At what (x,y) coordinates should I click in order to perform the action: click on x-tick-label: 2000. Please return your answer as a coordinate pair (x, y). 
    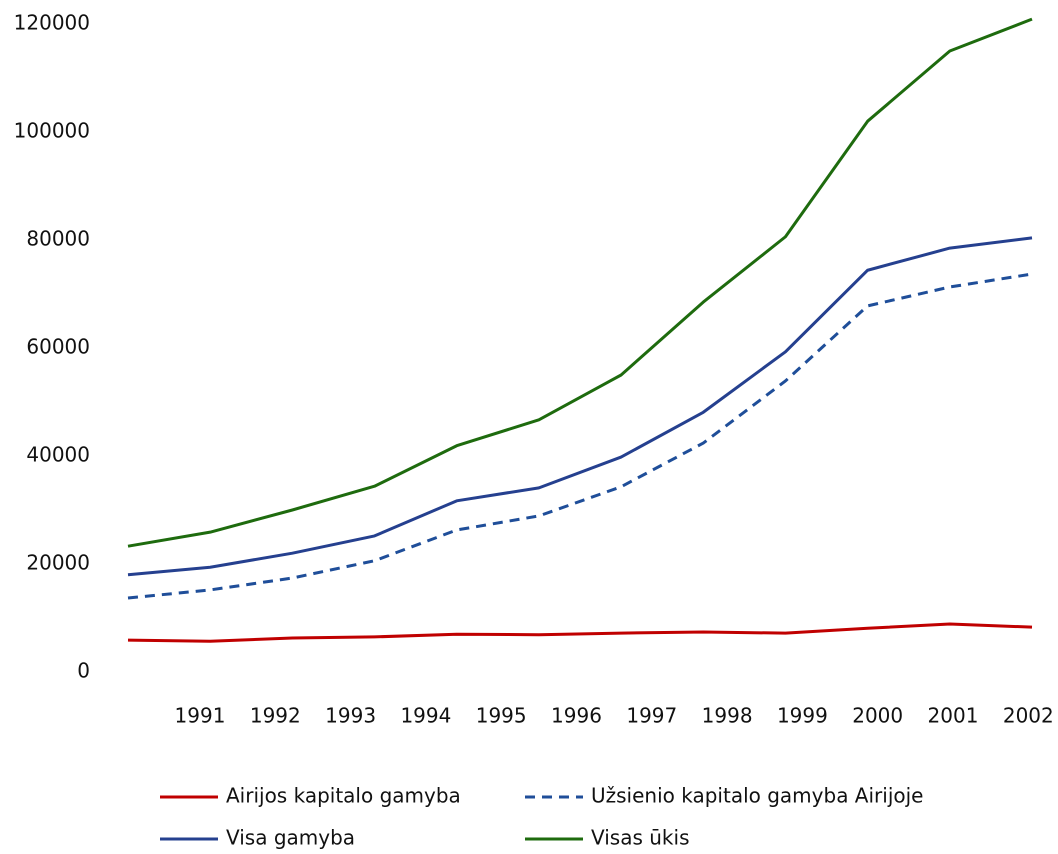
    Looking at the image, I should click on (877, 716).